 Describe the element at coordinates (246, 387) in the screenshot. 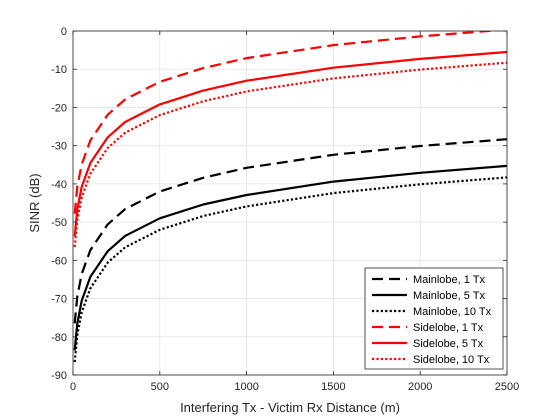

I see `x-tick-label: 1000` at that location.